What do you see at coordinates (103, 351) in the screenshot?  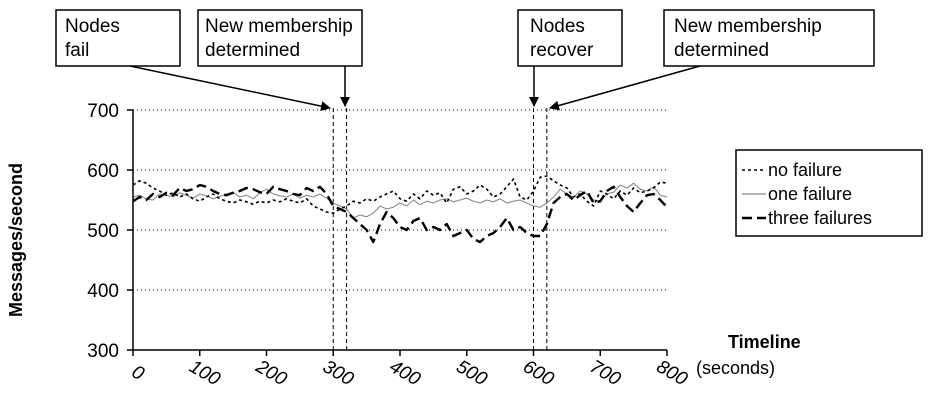 I see `y-tick-label-300: 300` at bounding box center [103, 351].